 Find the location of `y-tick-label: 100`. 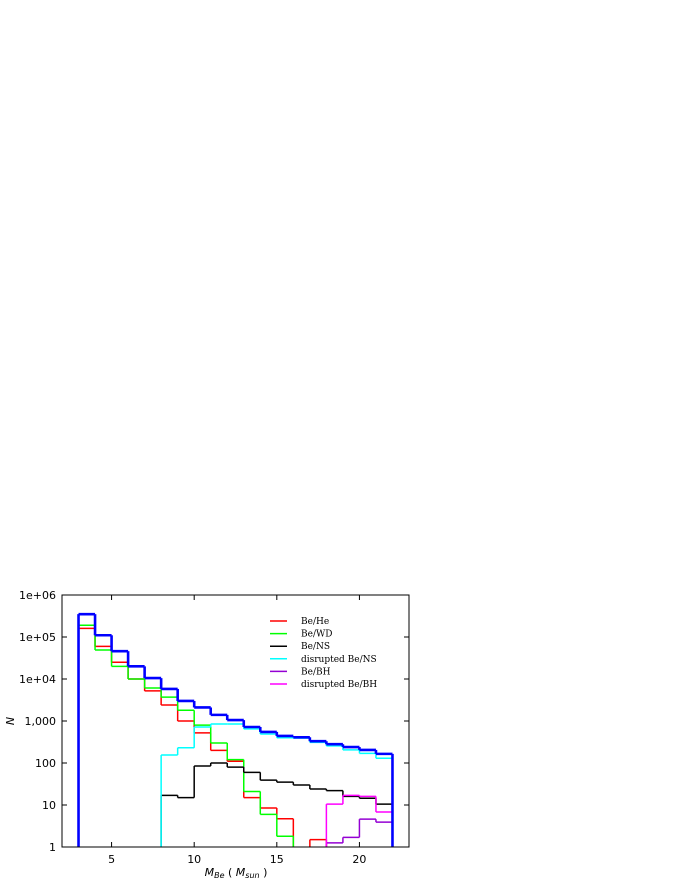

y-tick-label: 100 is located at coordinates (45, 763).